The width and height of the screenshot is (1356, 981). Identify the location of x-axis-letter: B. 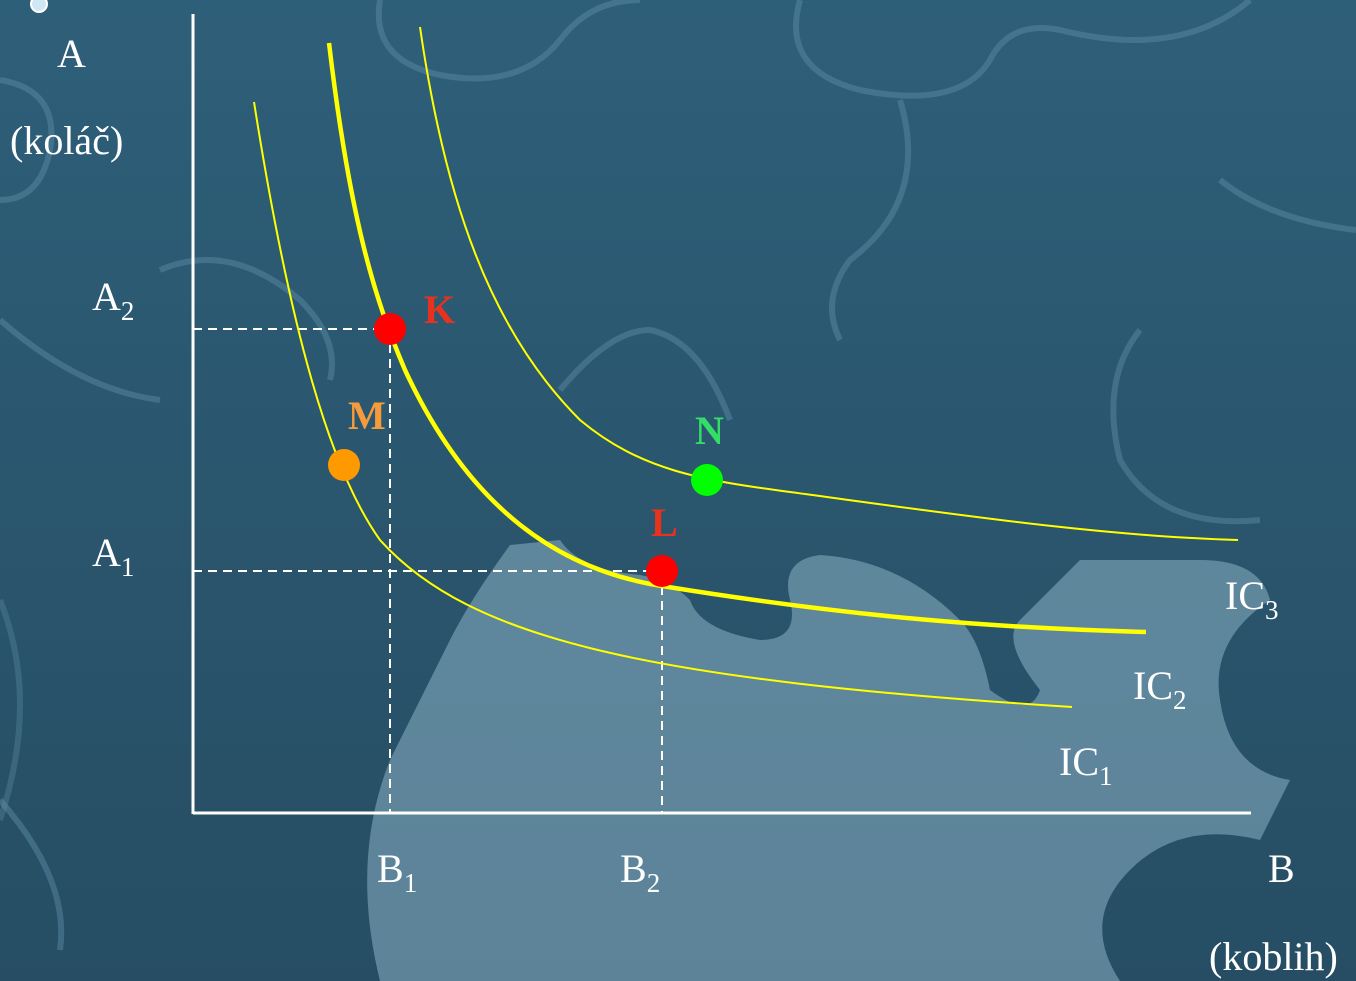
(1281, 868).